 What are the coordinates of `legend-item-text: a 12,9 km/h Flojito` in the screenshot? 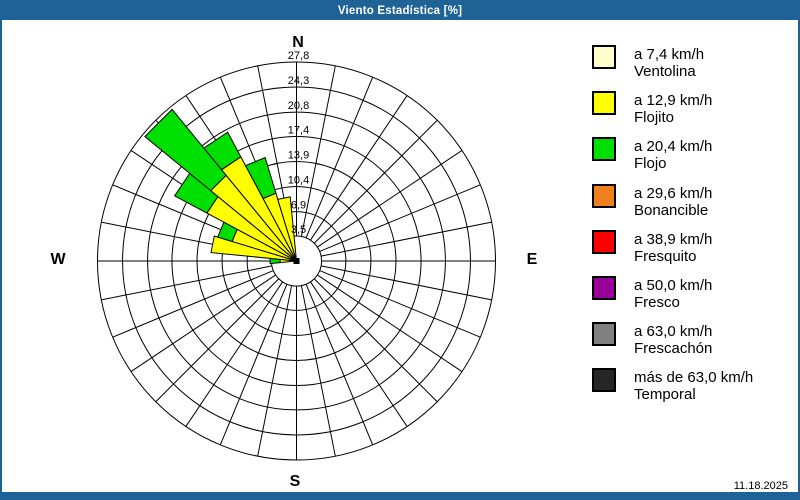 It's located at (673, 108).